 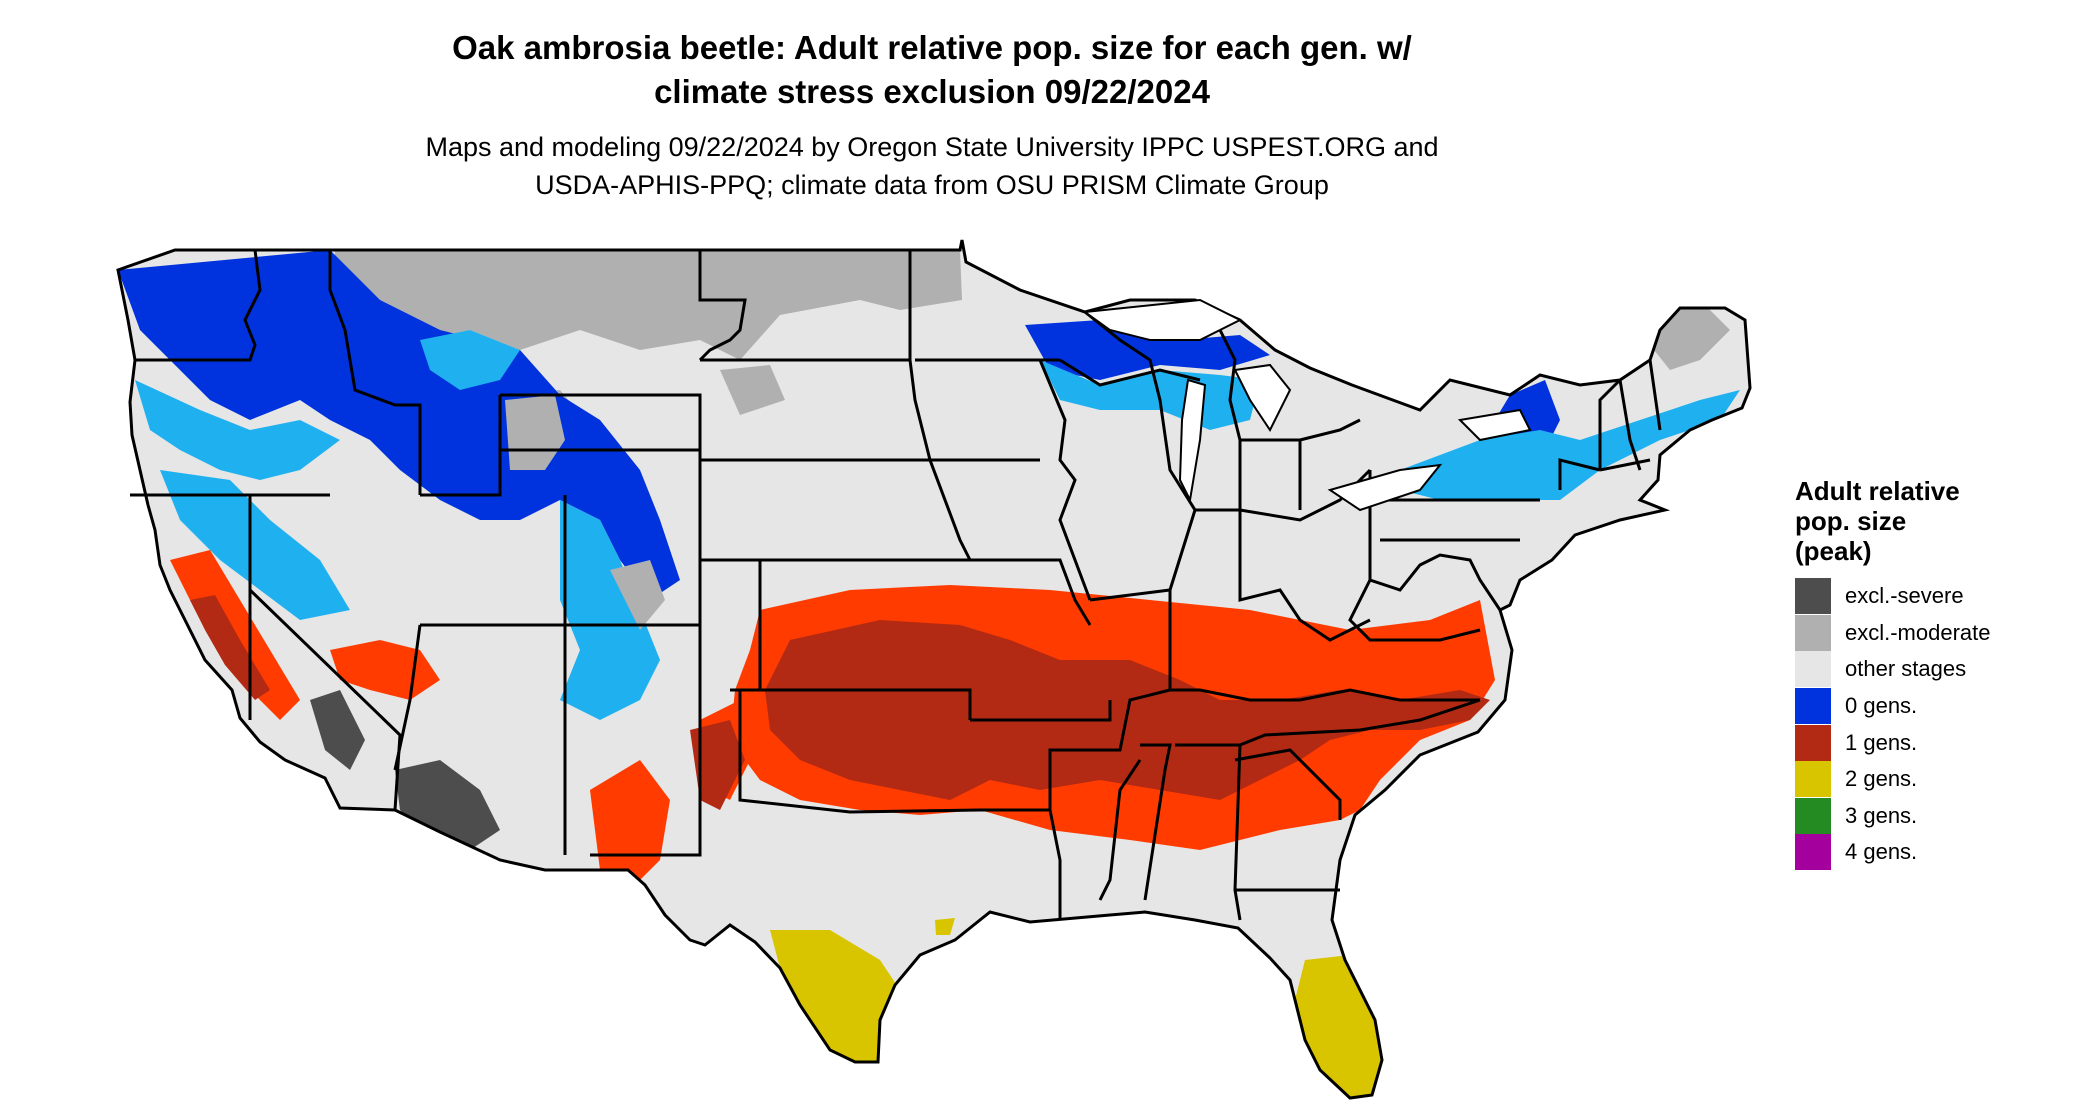 What do you see at coordinates (1307, 405) in the screenshot?
I see `great-lakes` at bounding box center [1307, 405].